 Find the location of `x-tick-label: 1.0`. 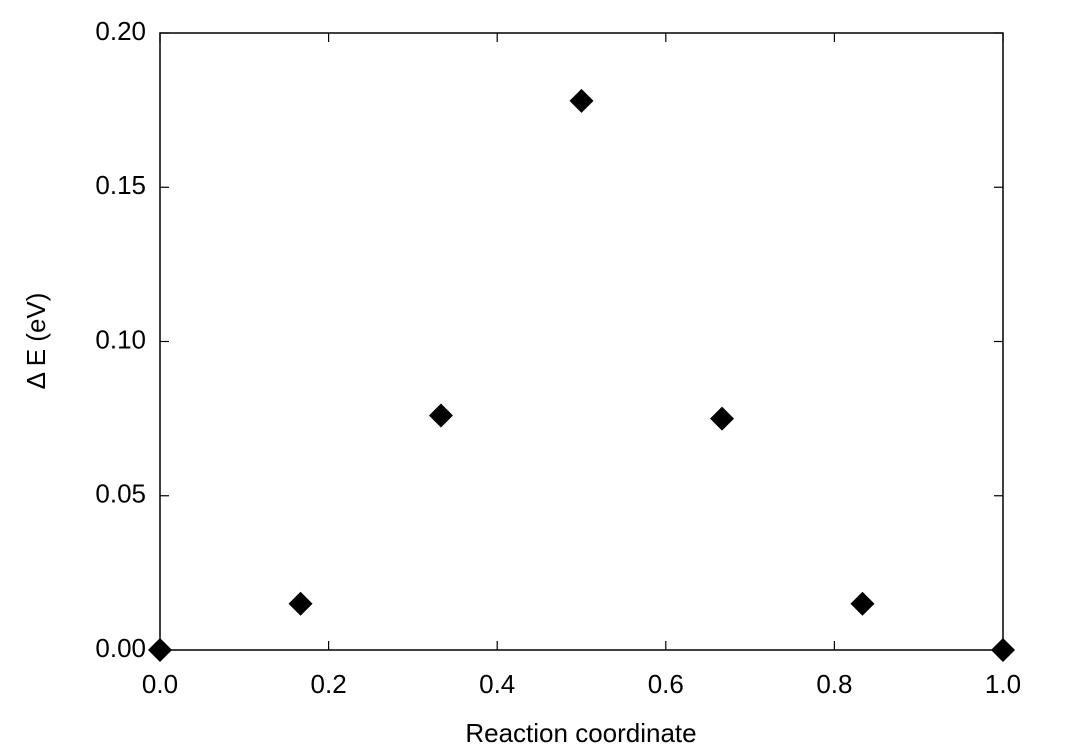

x-tick-label: 1.0 is located at coordinates (1003, 684).